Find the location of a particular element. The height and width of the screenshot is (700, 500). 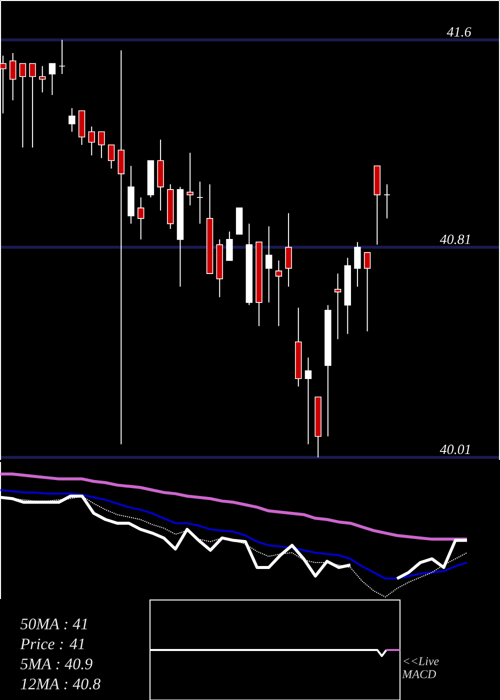

y-tick-label: 40.81 is located at coordinates (455, 239).